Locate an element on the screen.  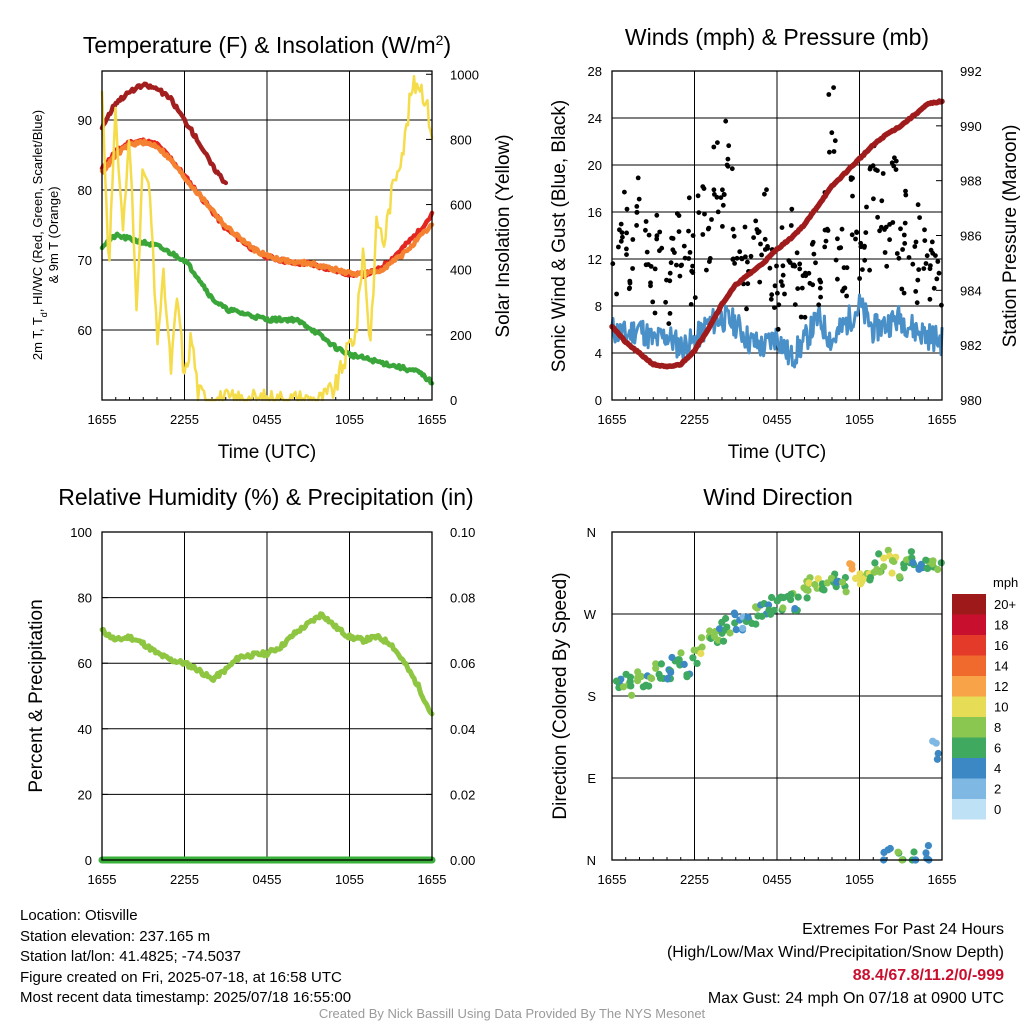
temperature-x-tick-label: 1655 is located at coordinates (102, 419).